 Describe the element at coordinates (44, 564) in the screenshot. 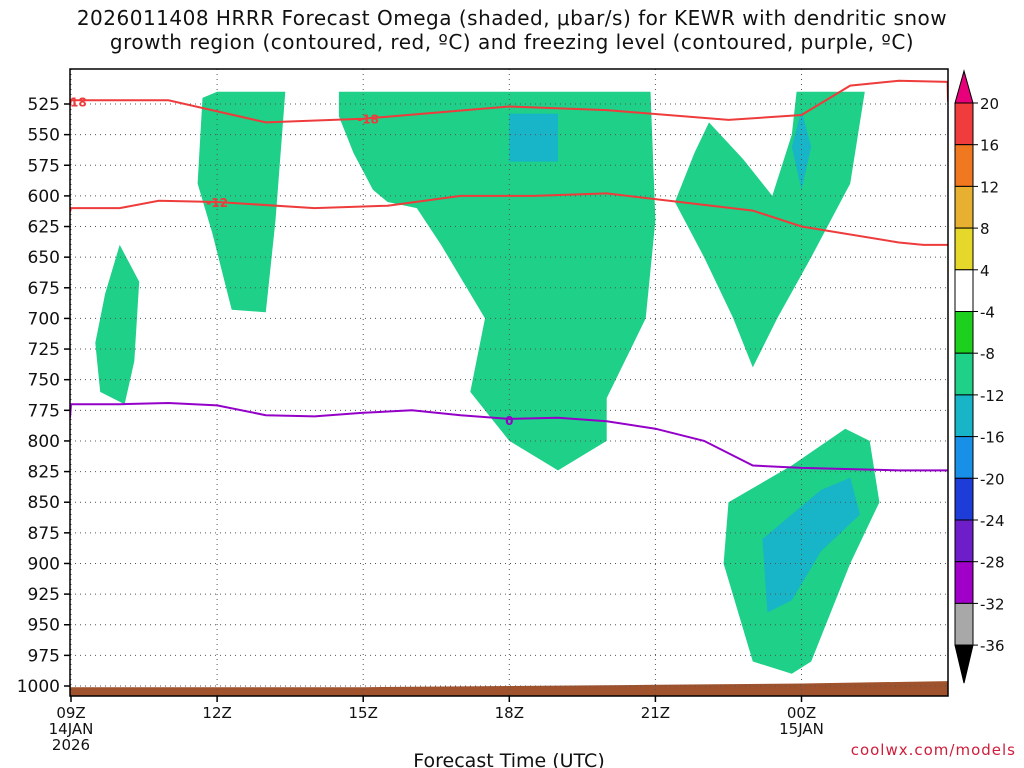

I see `ytick-label-900: 900` at that location.